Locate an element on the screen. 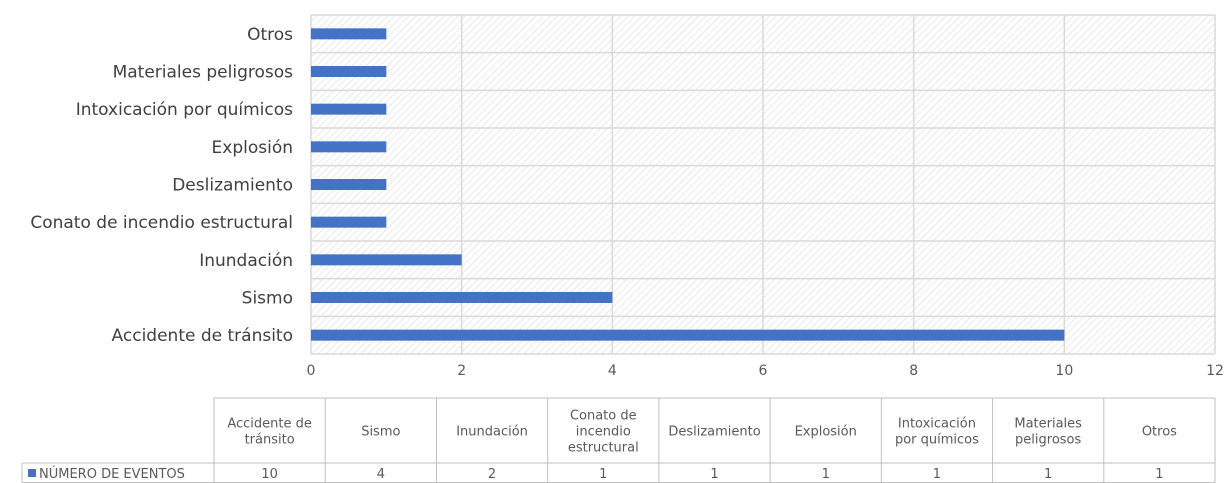  x-tick-label: 6 is located at coordinates (763, 371).